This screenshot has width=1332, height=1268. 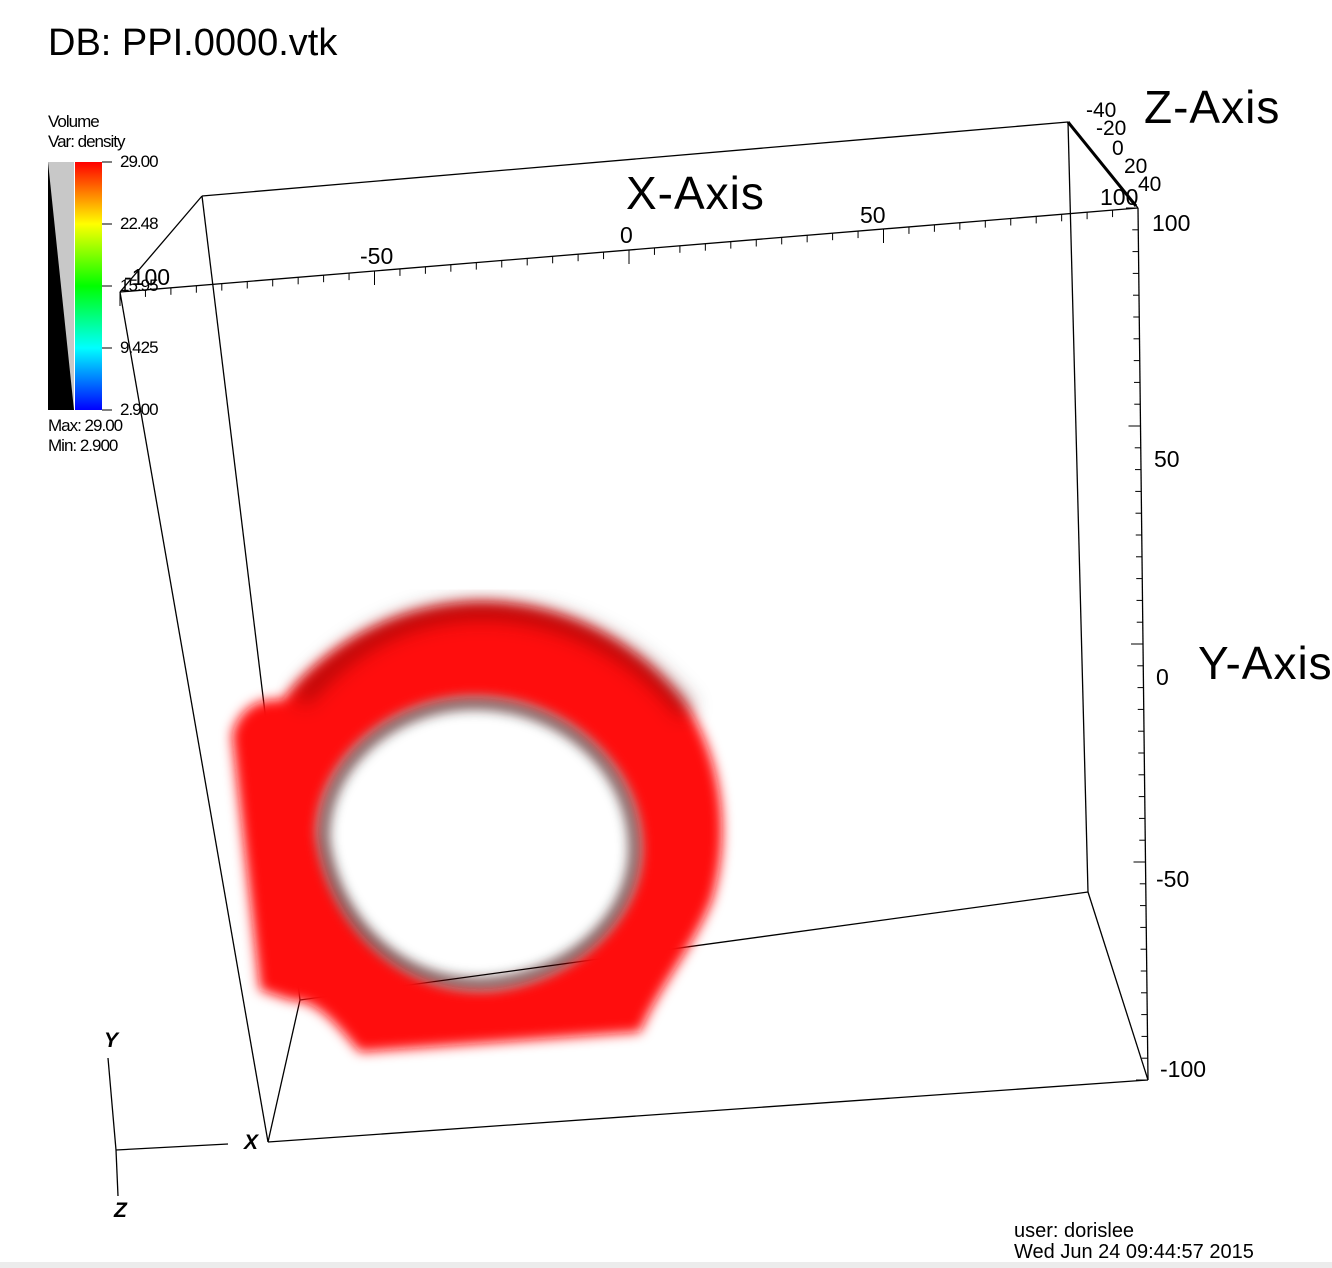 I want to click on z-tick-label: -40, so click(x=1101, y=110).